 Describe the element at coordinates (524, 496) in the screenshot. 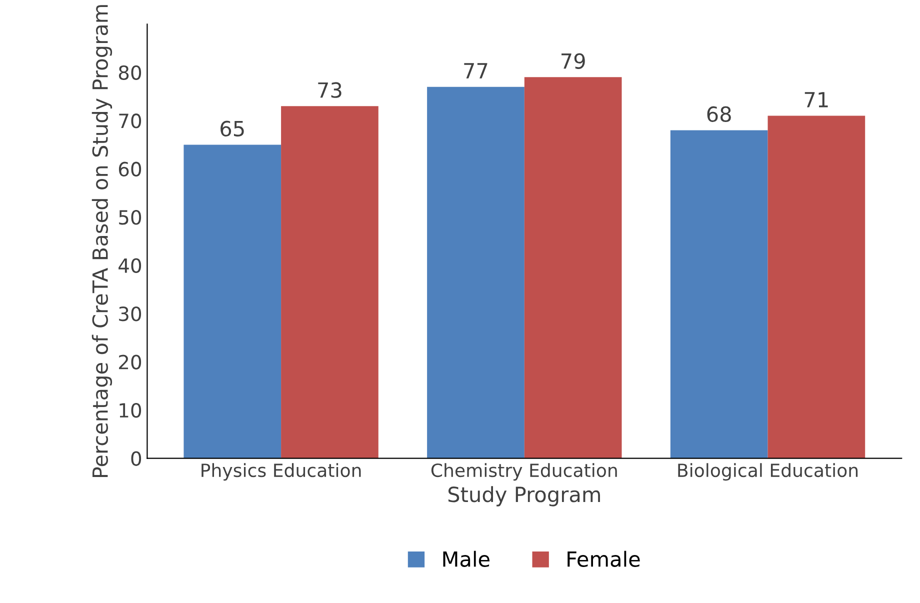

I see `x-axis-title: Study Program` at that location.